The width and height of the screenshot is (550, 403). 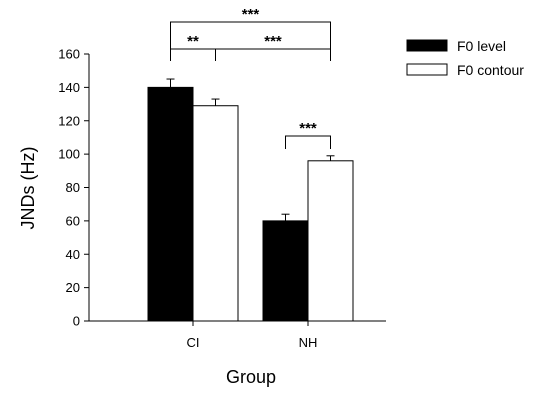 I want to click on significance-label: **, so click(x=193, y=41).